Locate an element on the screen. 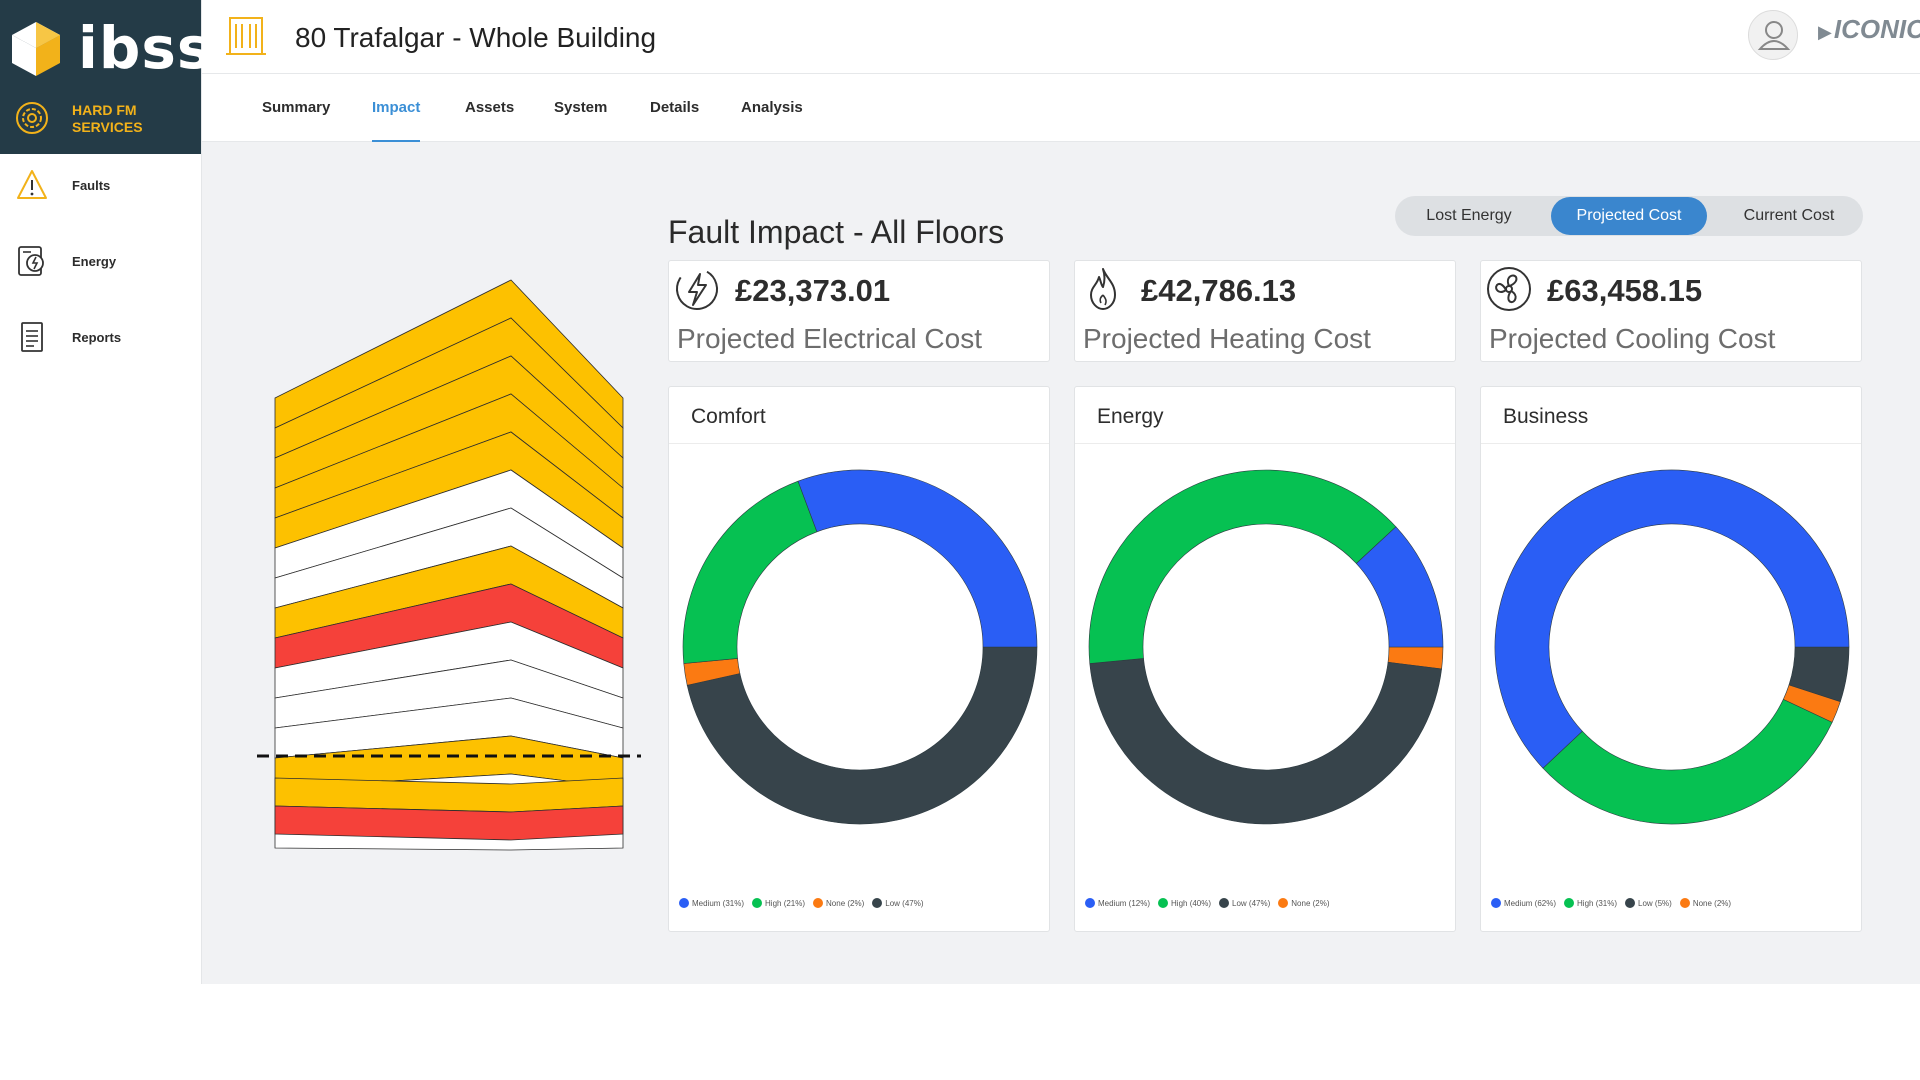  user-icon is located at coordinates (1774, 35).